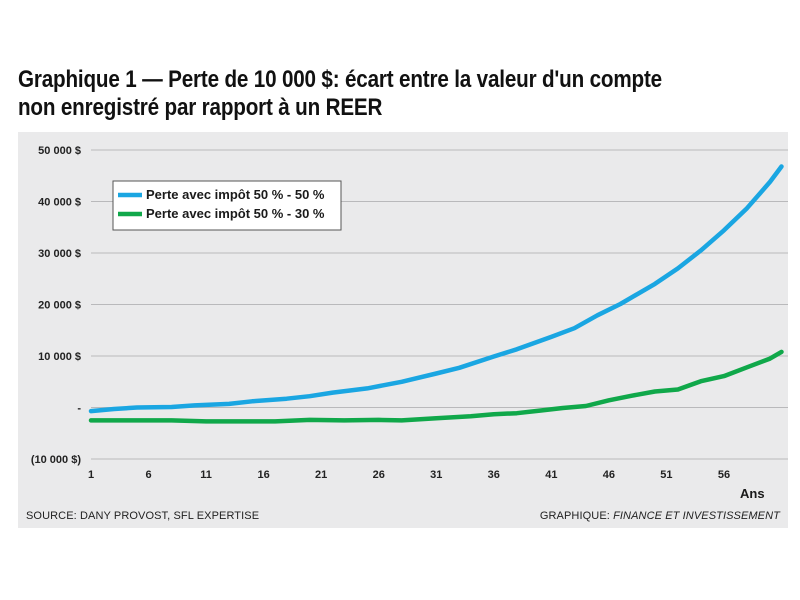  I want to click on x-tick-label: 6, so click(148, 475).